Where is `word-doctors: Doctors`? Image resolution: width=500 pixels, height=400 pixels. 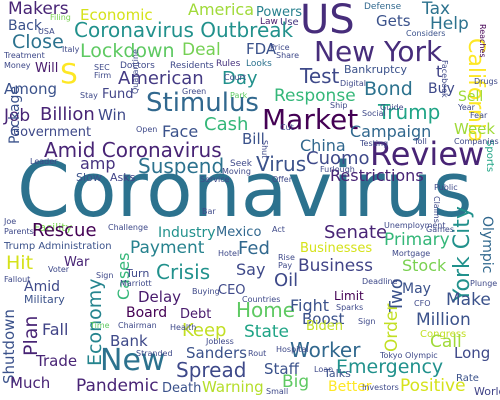
word-doctors: Doctors is located at coordinates (137, 66).